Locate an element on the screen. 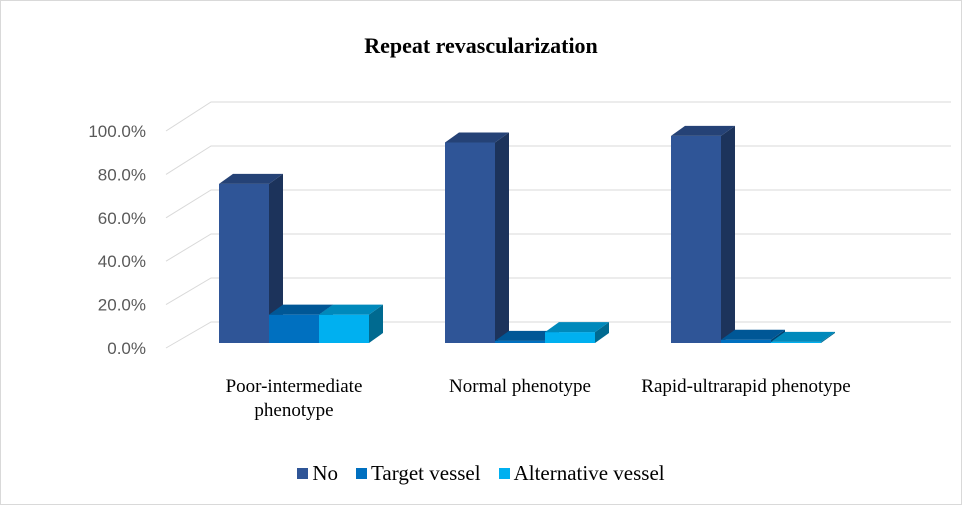 The width and height of the screenshot is (962, 505). legend-label: No is located at coordinates (325, 473).